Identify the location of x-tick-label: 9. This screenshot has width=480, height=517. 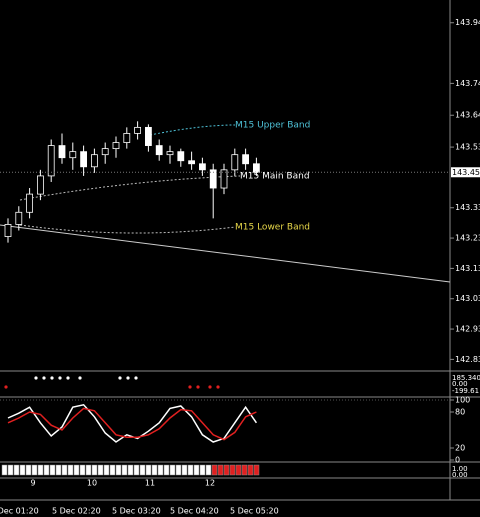
(32, 483).